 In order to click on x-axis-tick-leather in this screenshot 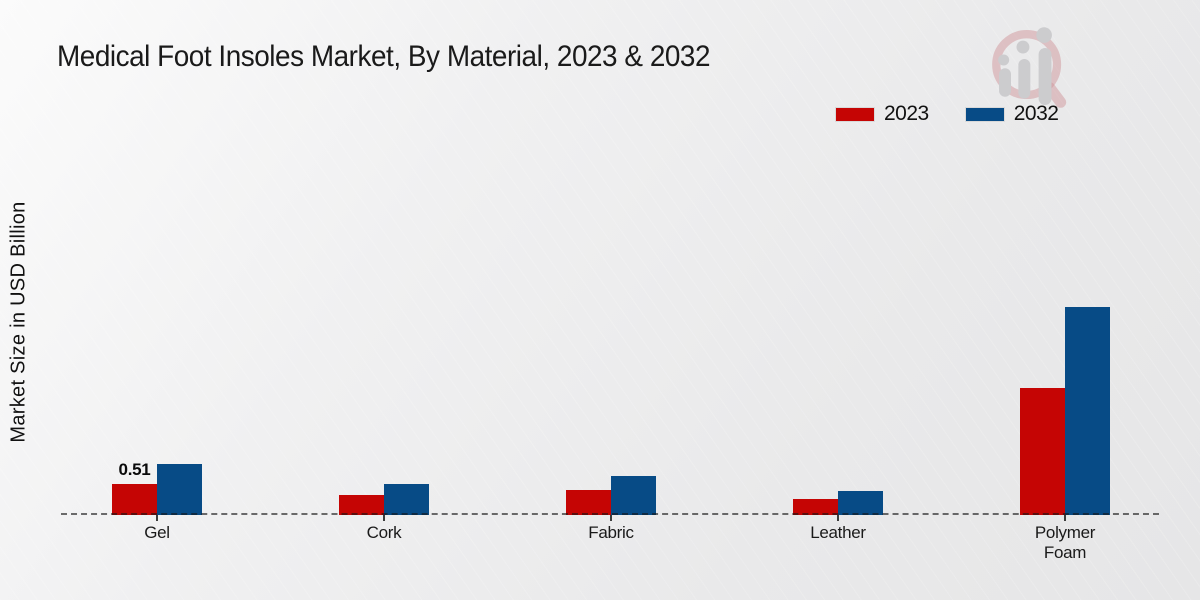, I will do `click(838, 518)`.